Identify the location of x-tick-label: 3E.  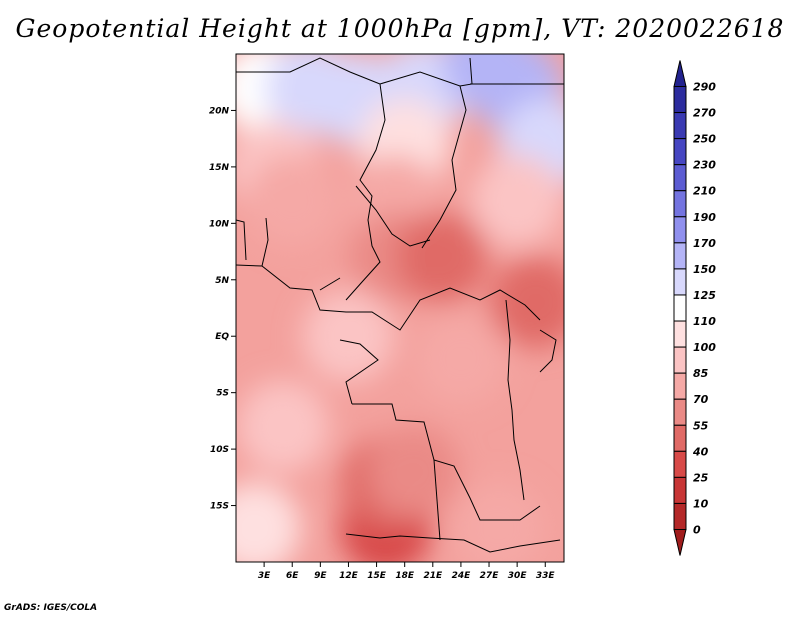
(264, 576).